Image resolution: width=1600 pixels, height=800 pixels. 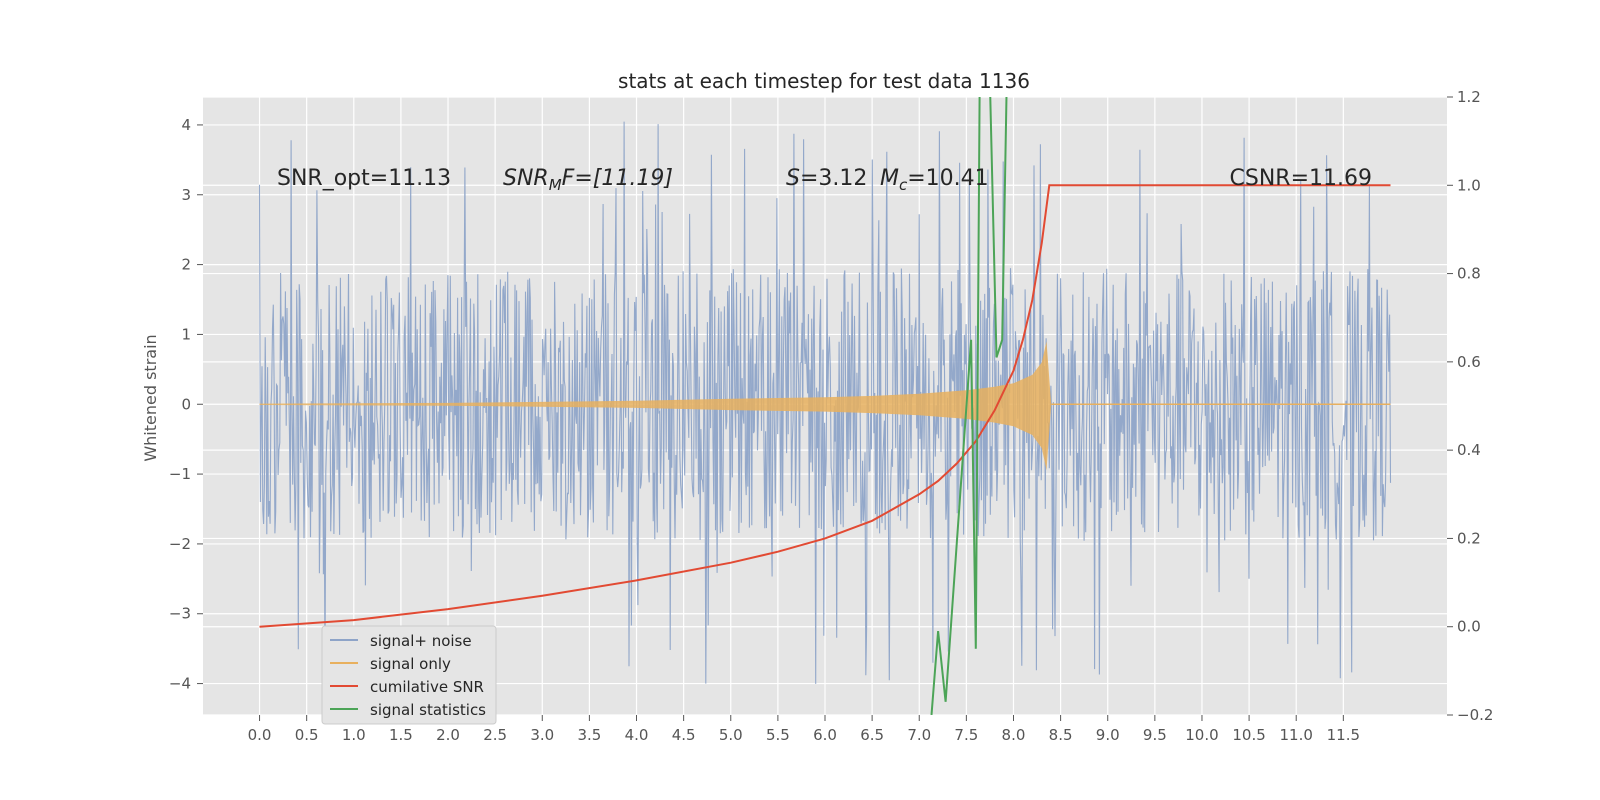 I want to click on y2-tick-label: 0.8, so click(x=1469, y=274).